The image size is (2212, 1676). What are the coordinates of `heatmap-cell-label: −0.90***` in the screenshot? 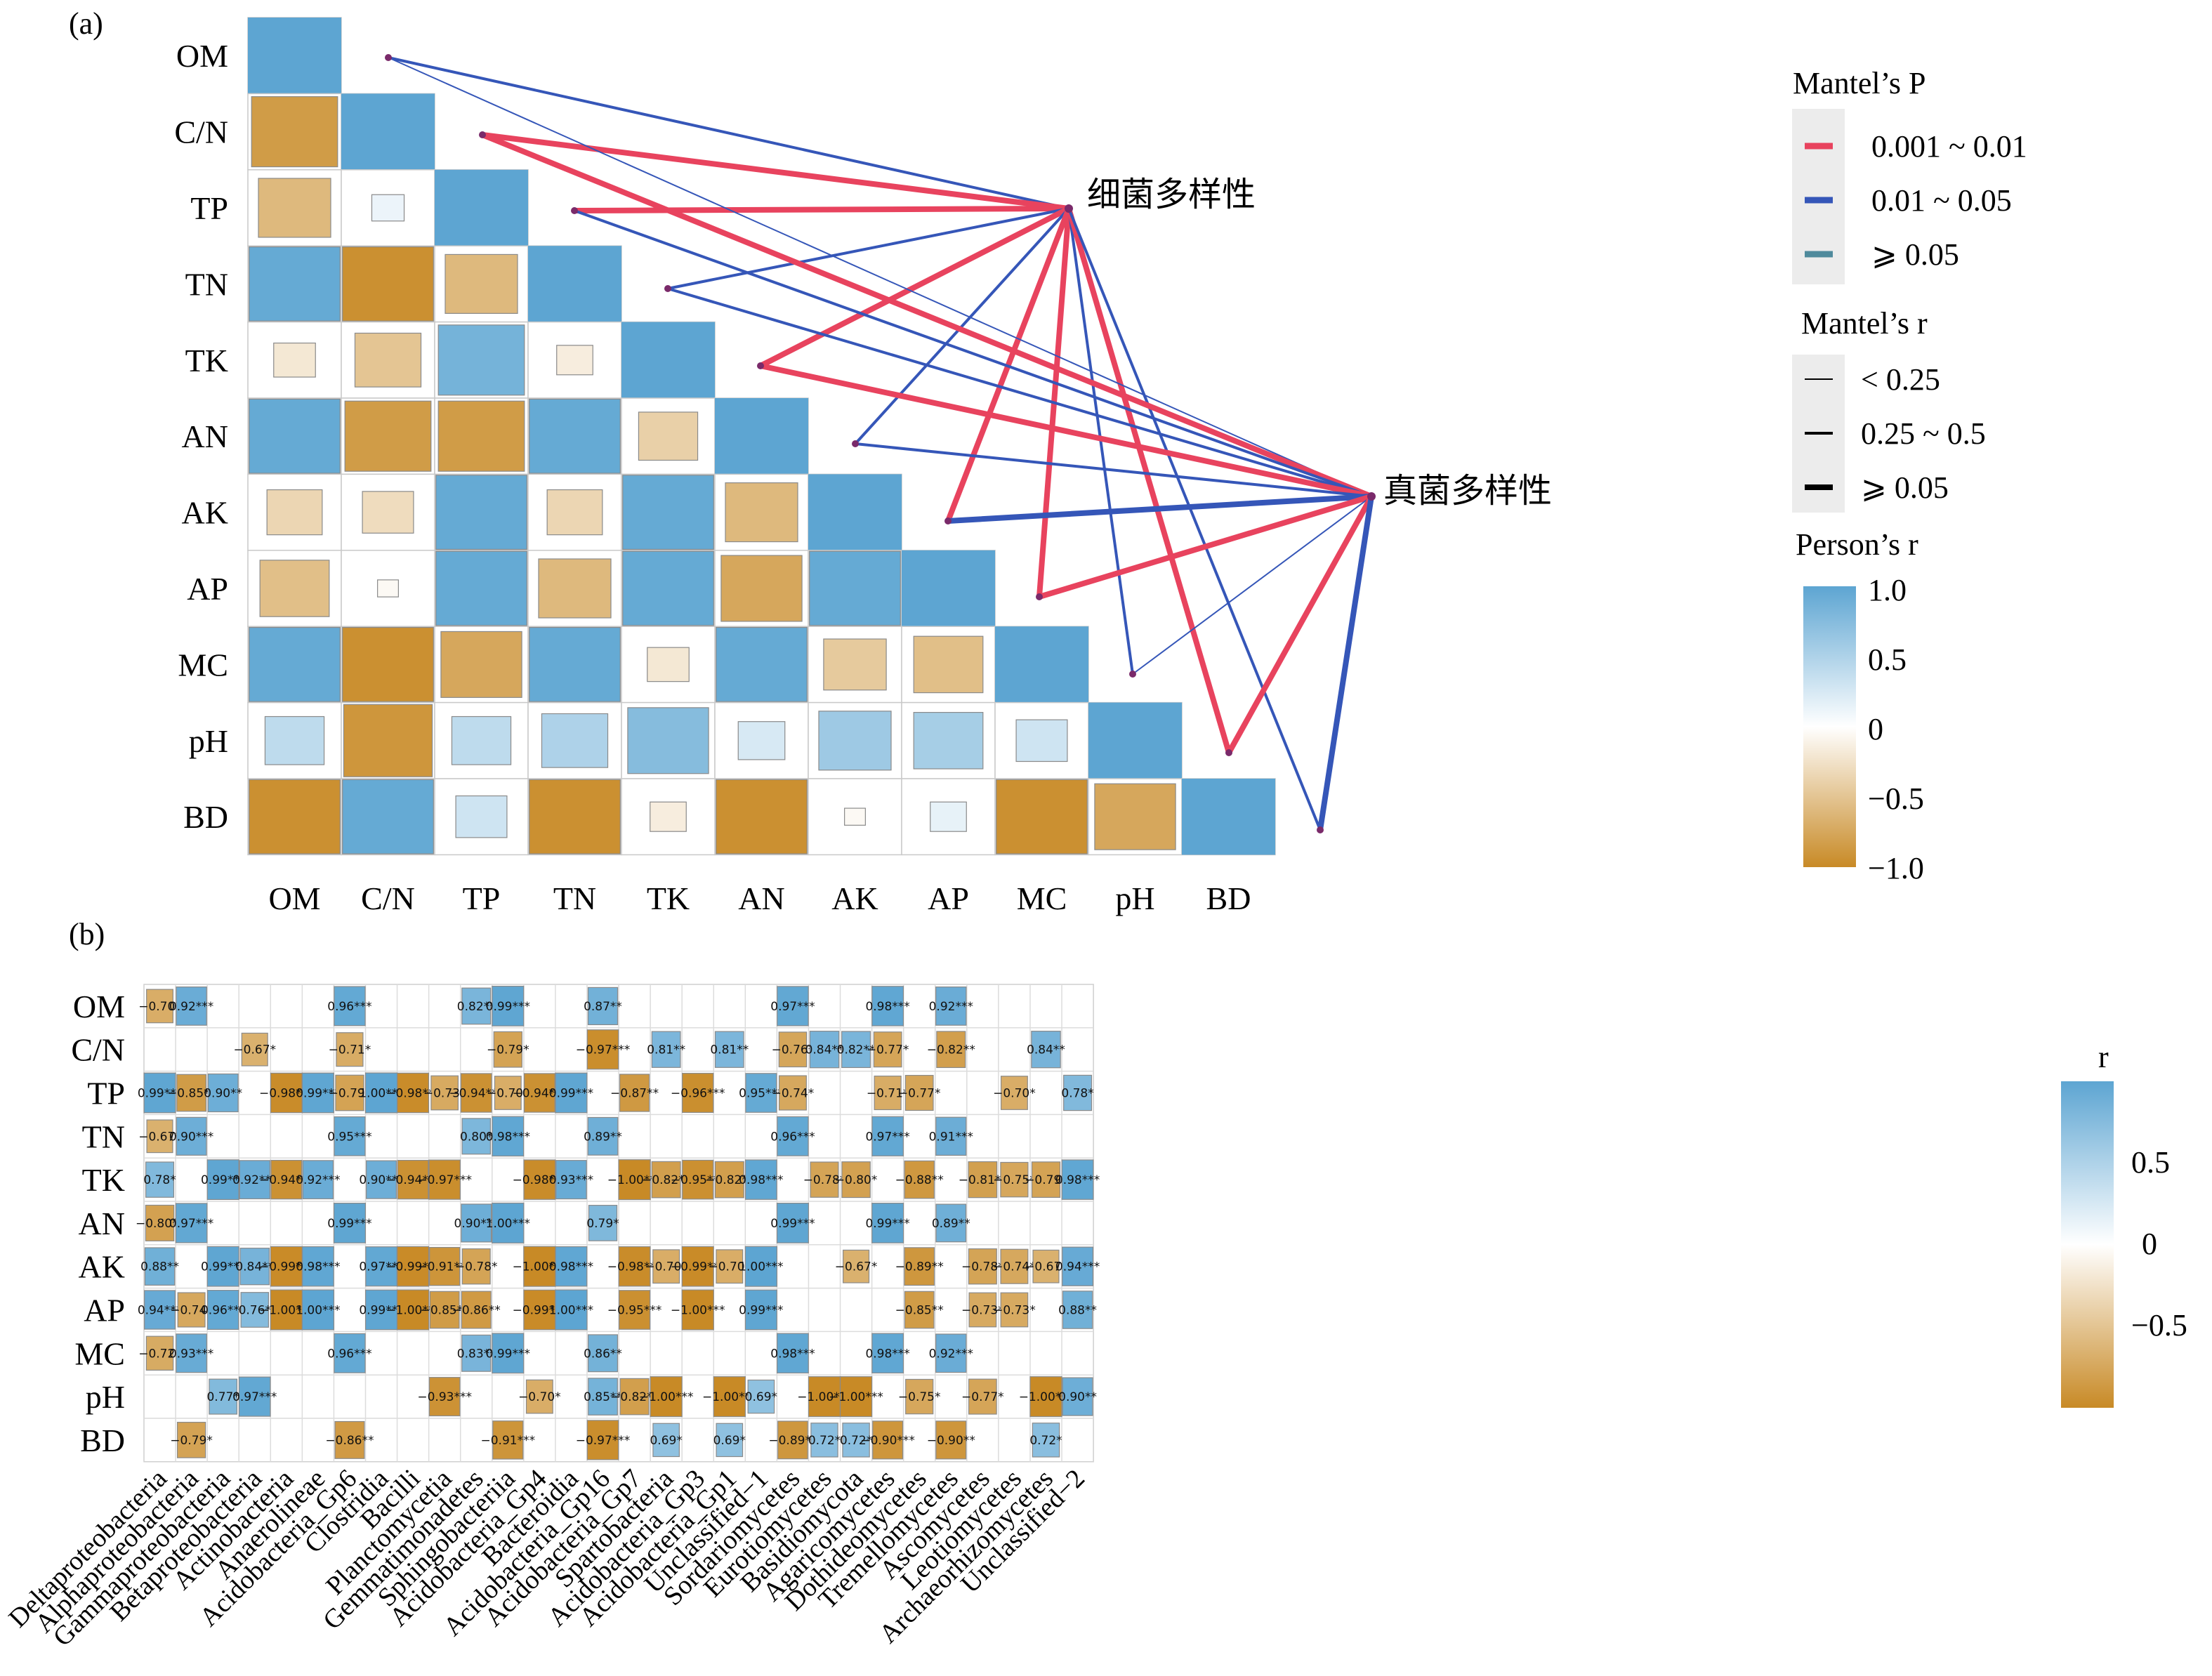 It's located at (887, 1441).